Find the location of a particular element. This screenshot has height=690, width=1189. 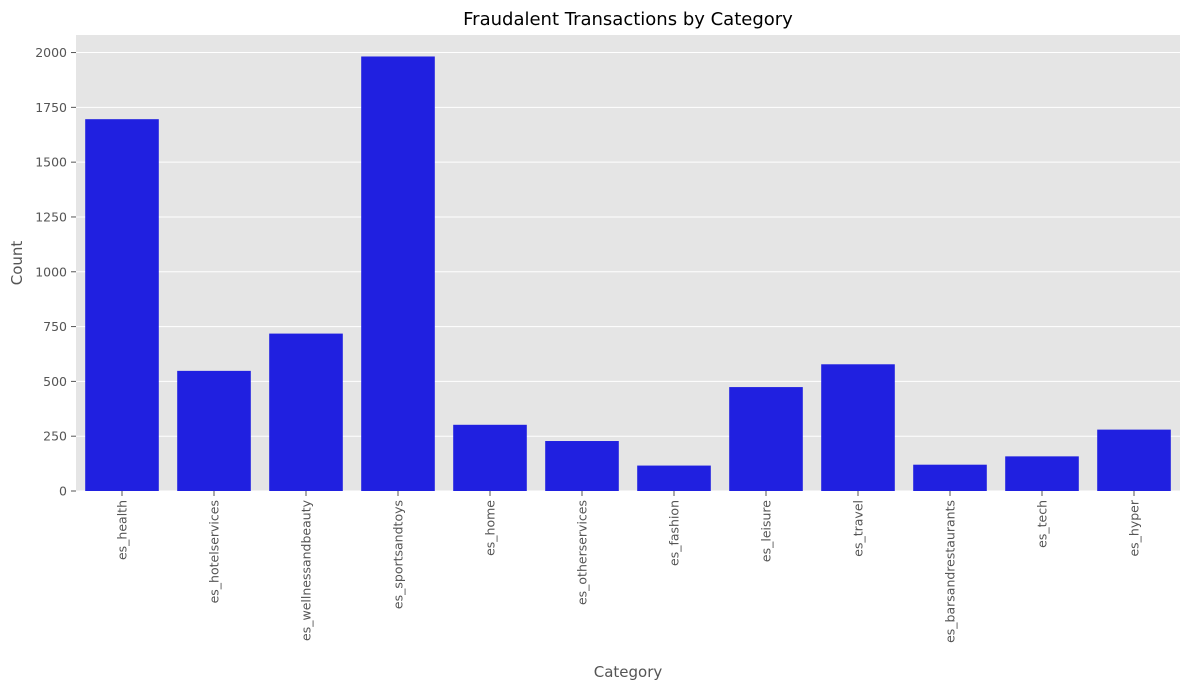

x-tick-label: es_hyper is located at coordinates (1134, 527).